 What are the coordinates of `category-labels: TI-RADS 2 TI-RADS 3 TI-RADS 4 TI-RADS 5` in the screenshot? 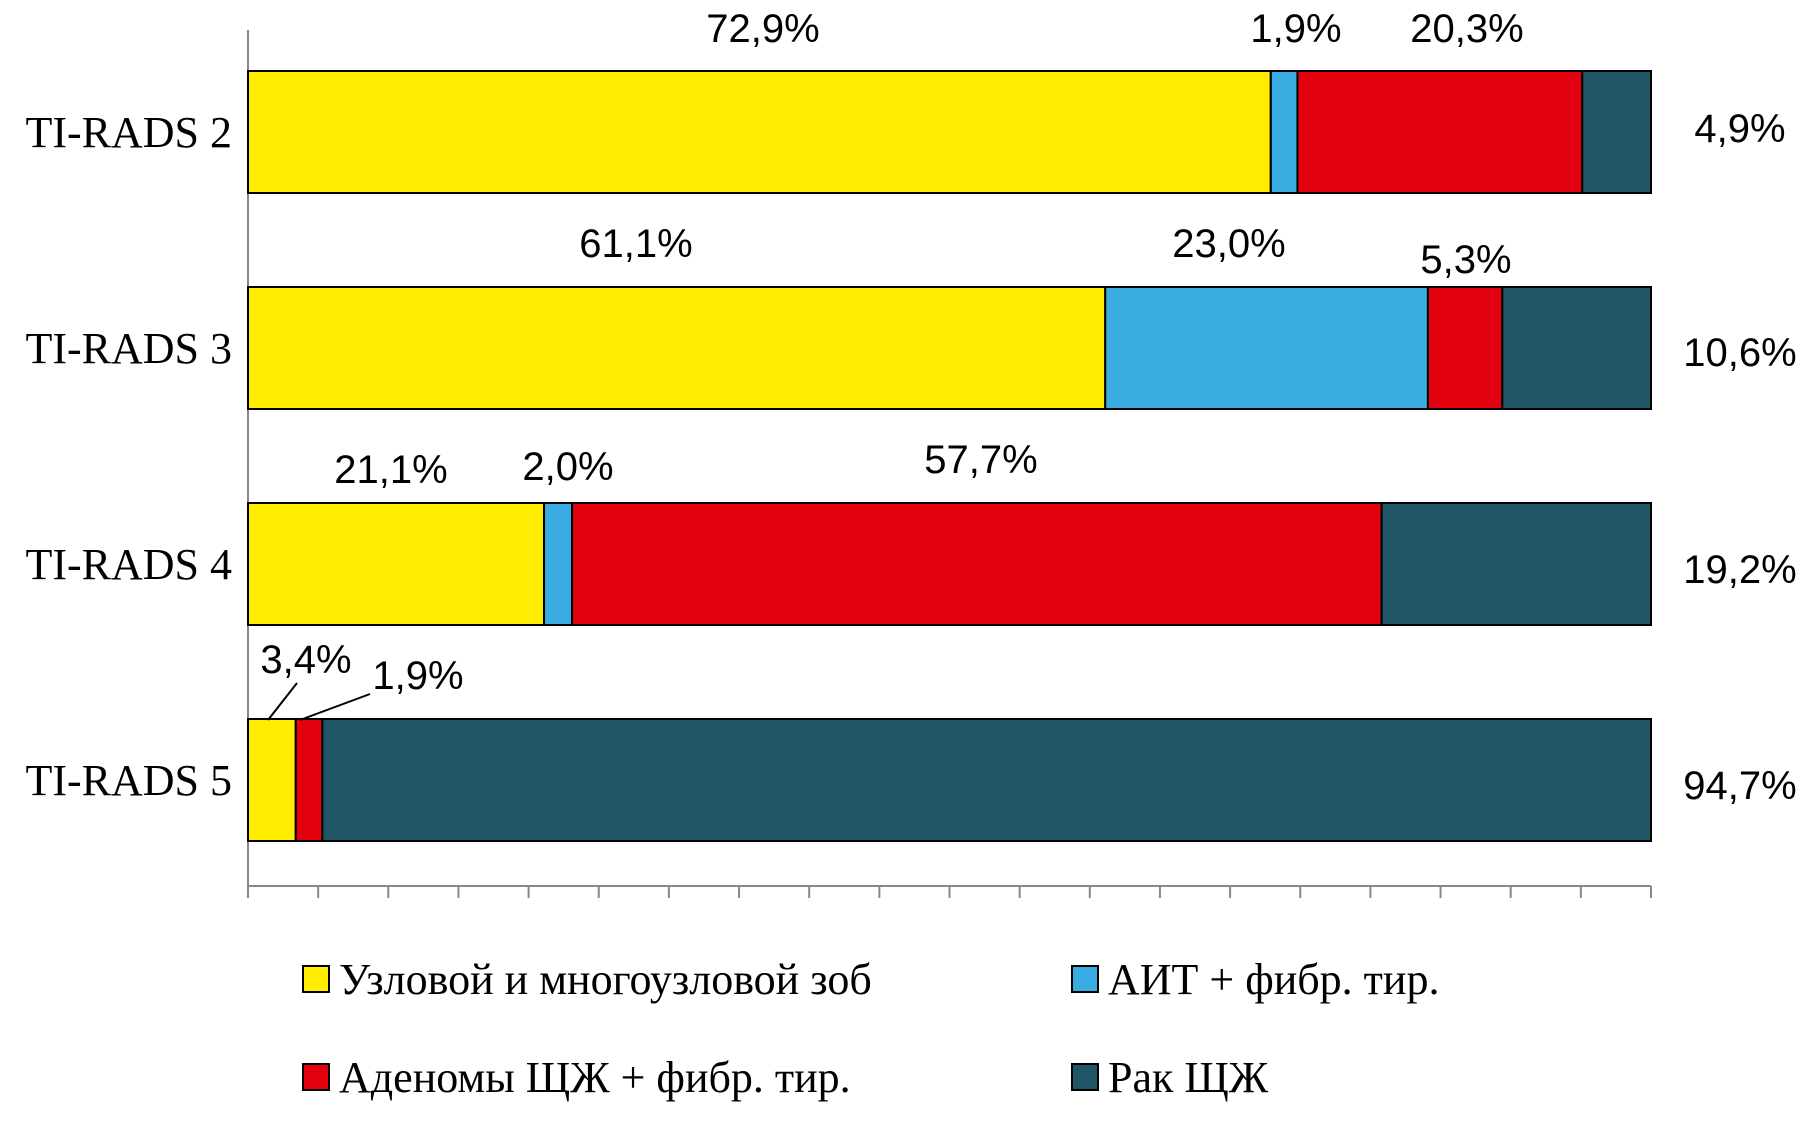 It's located at (128, 456).